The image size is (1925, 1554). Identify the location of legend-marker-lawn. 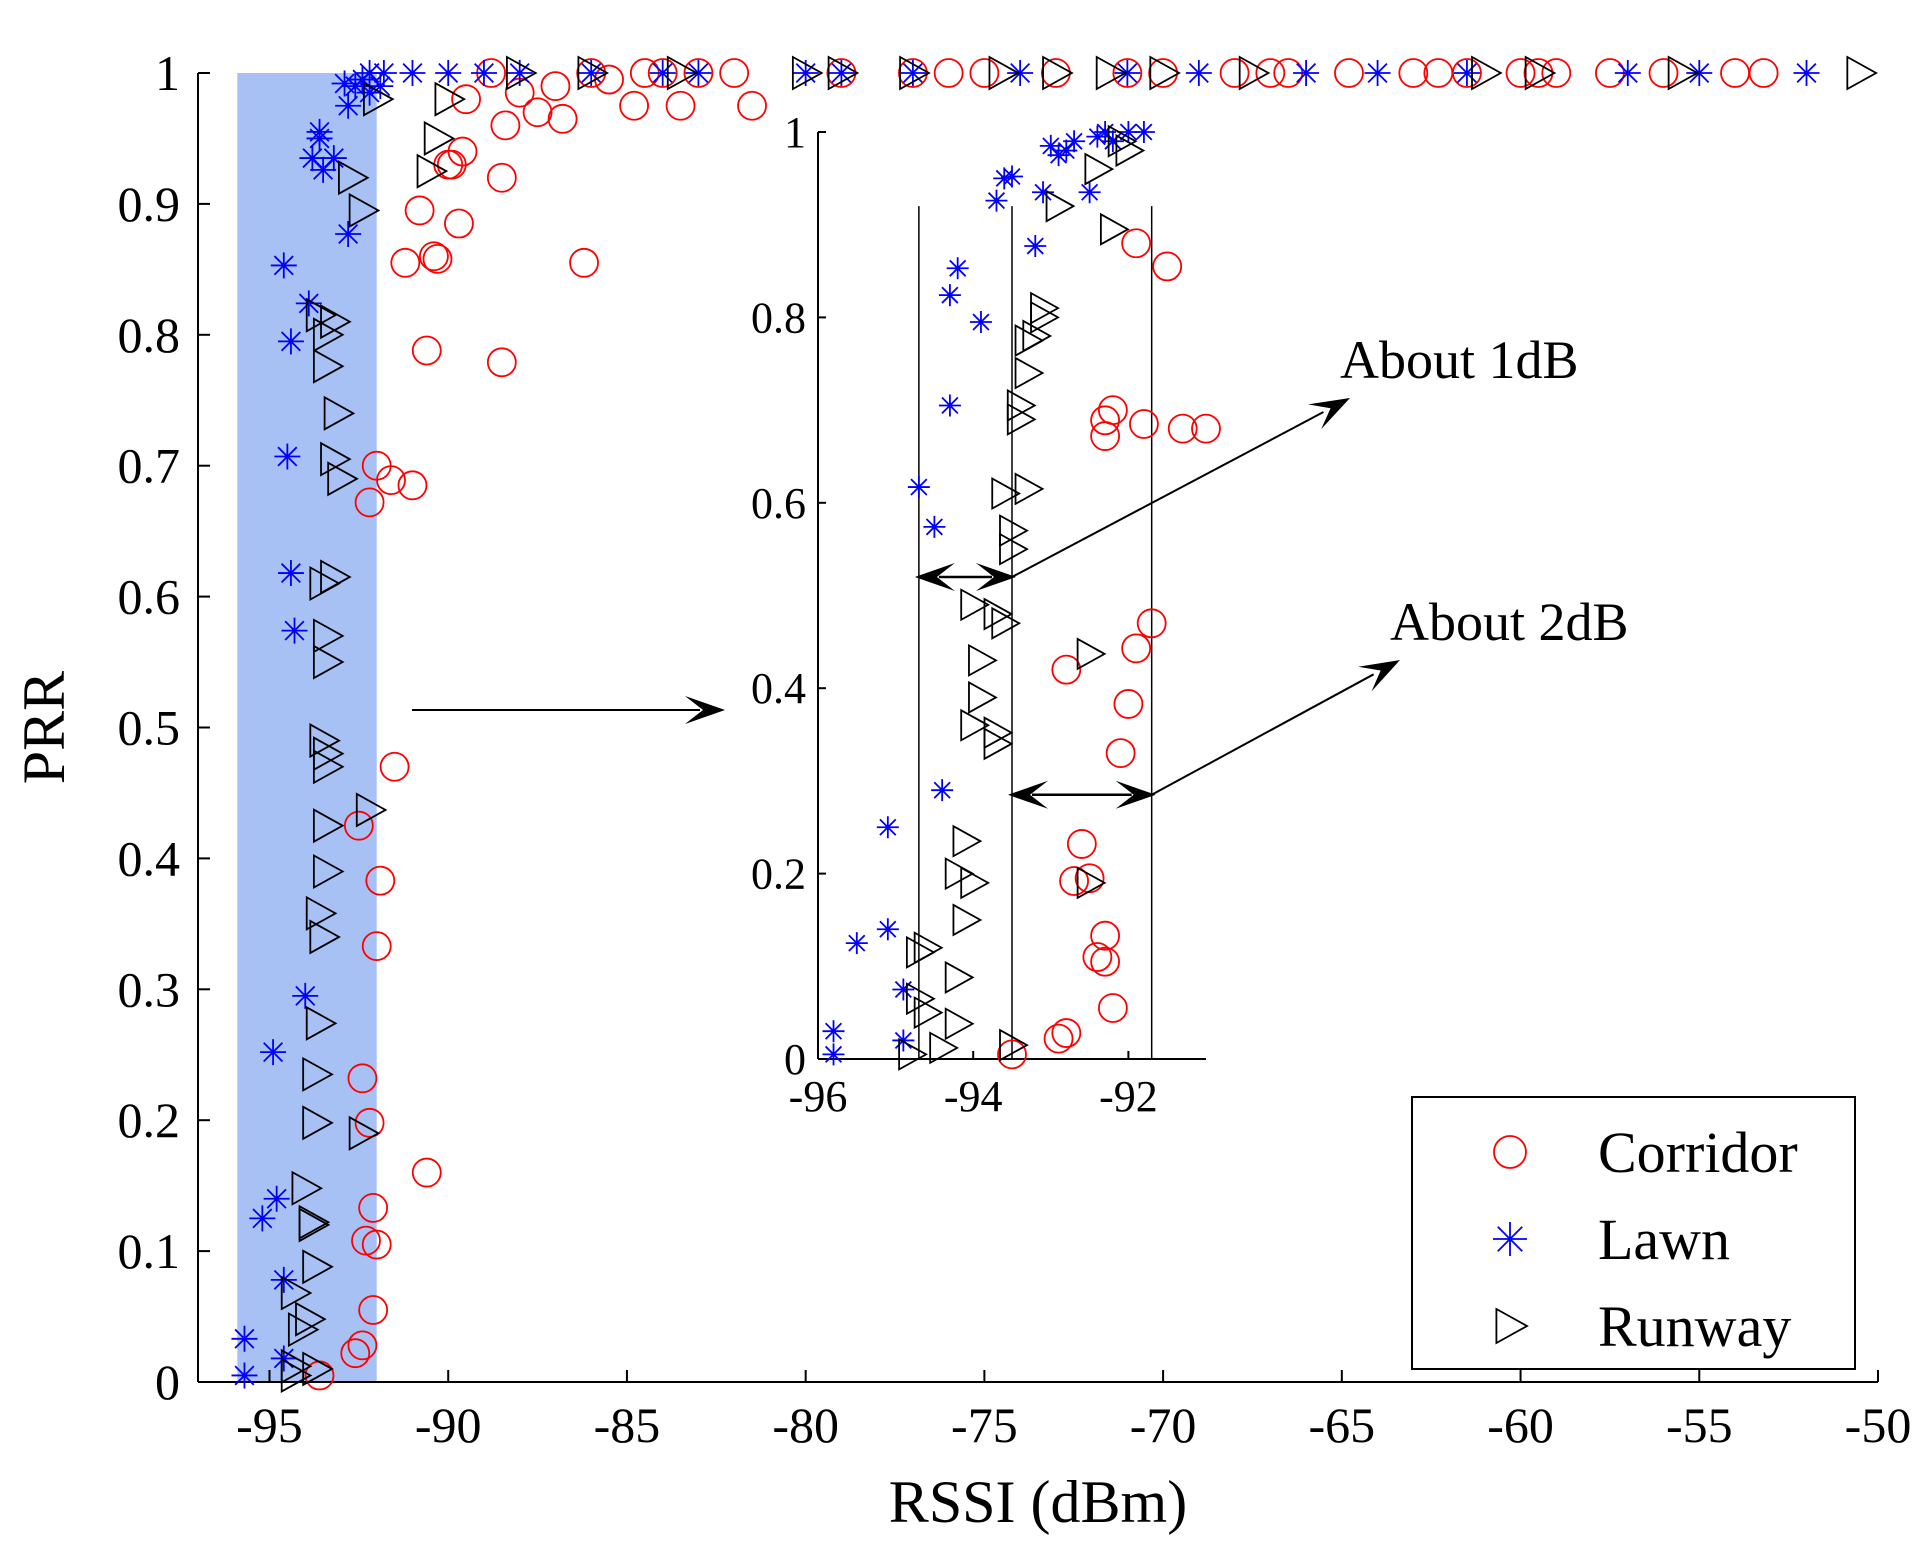
(1510, 1239).